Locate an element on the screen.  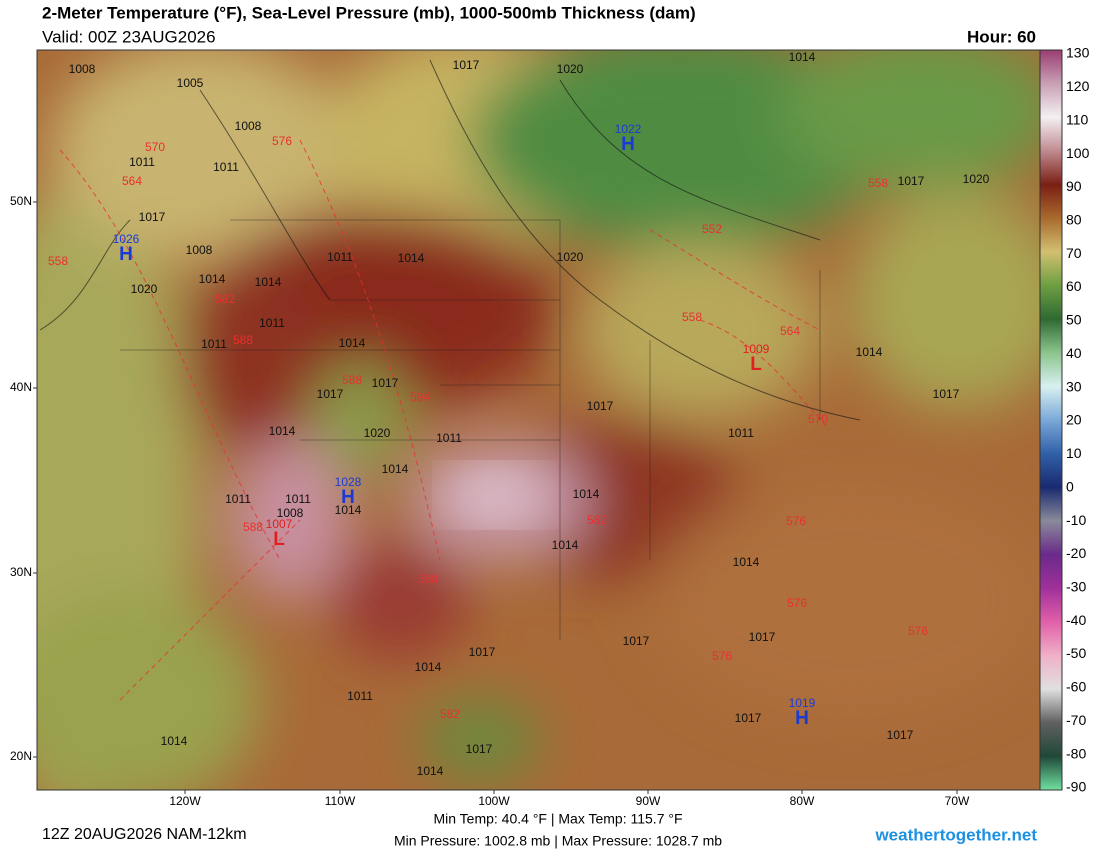
center-value: 1026 is located at coordinates (126, 239).